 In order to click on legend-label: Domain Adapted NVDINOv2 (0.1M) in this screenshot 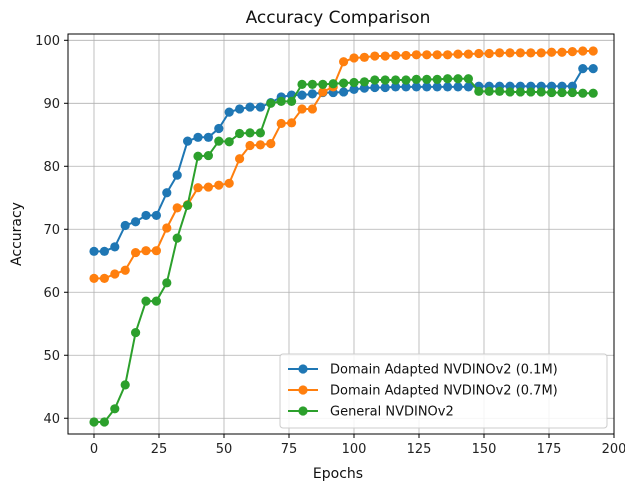, I will do `click(444, 370)`.